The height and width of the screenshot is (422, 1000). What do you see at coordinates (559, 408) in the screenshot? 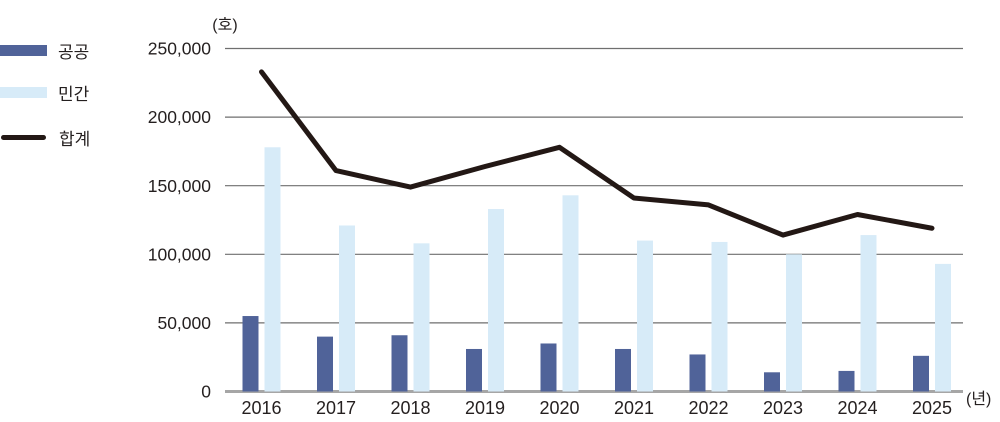
I see `x-tick-label-2020: 2020` at bounding box center [559, 408].